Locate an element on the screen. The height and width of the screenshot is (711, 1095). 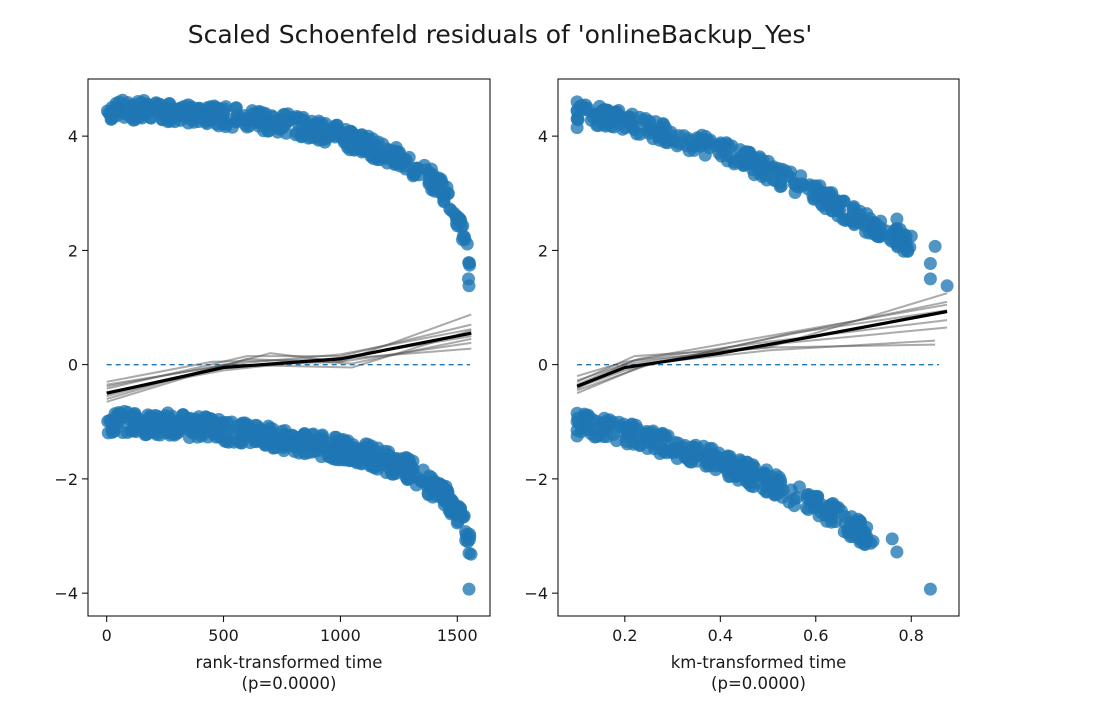
x-tick-label: 1000 is located at coordinates (340, 635).